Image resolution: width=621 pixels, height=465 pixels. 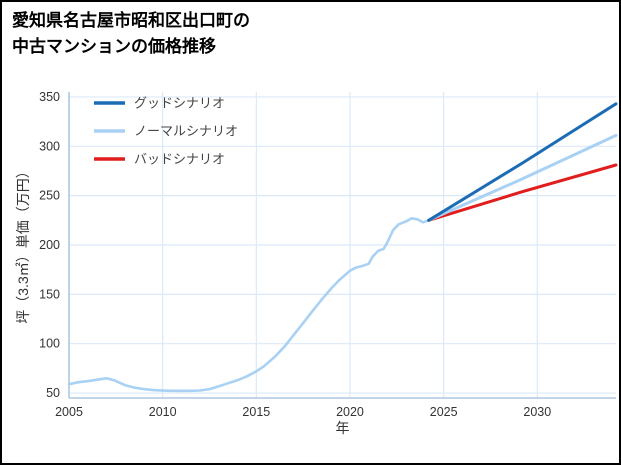 I want to click on x-axis-label: 年, so click(x=342, y=428).